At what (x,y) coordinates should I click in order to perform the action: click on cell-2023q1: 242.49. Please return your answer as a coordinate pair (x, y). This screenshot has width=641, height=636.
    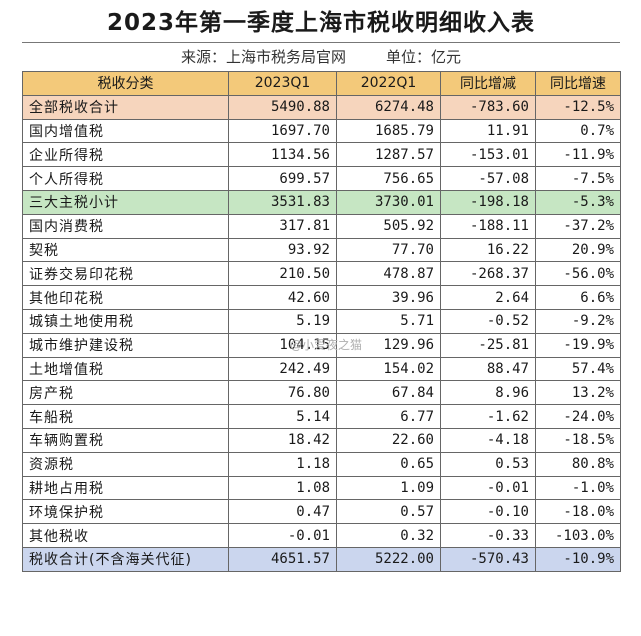
    Looking at the image, I should click on (282, 369).